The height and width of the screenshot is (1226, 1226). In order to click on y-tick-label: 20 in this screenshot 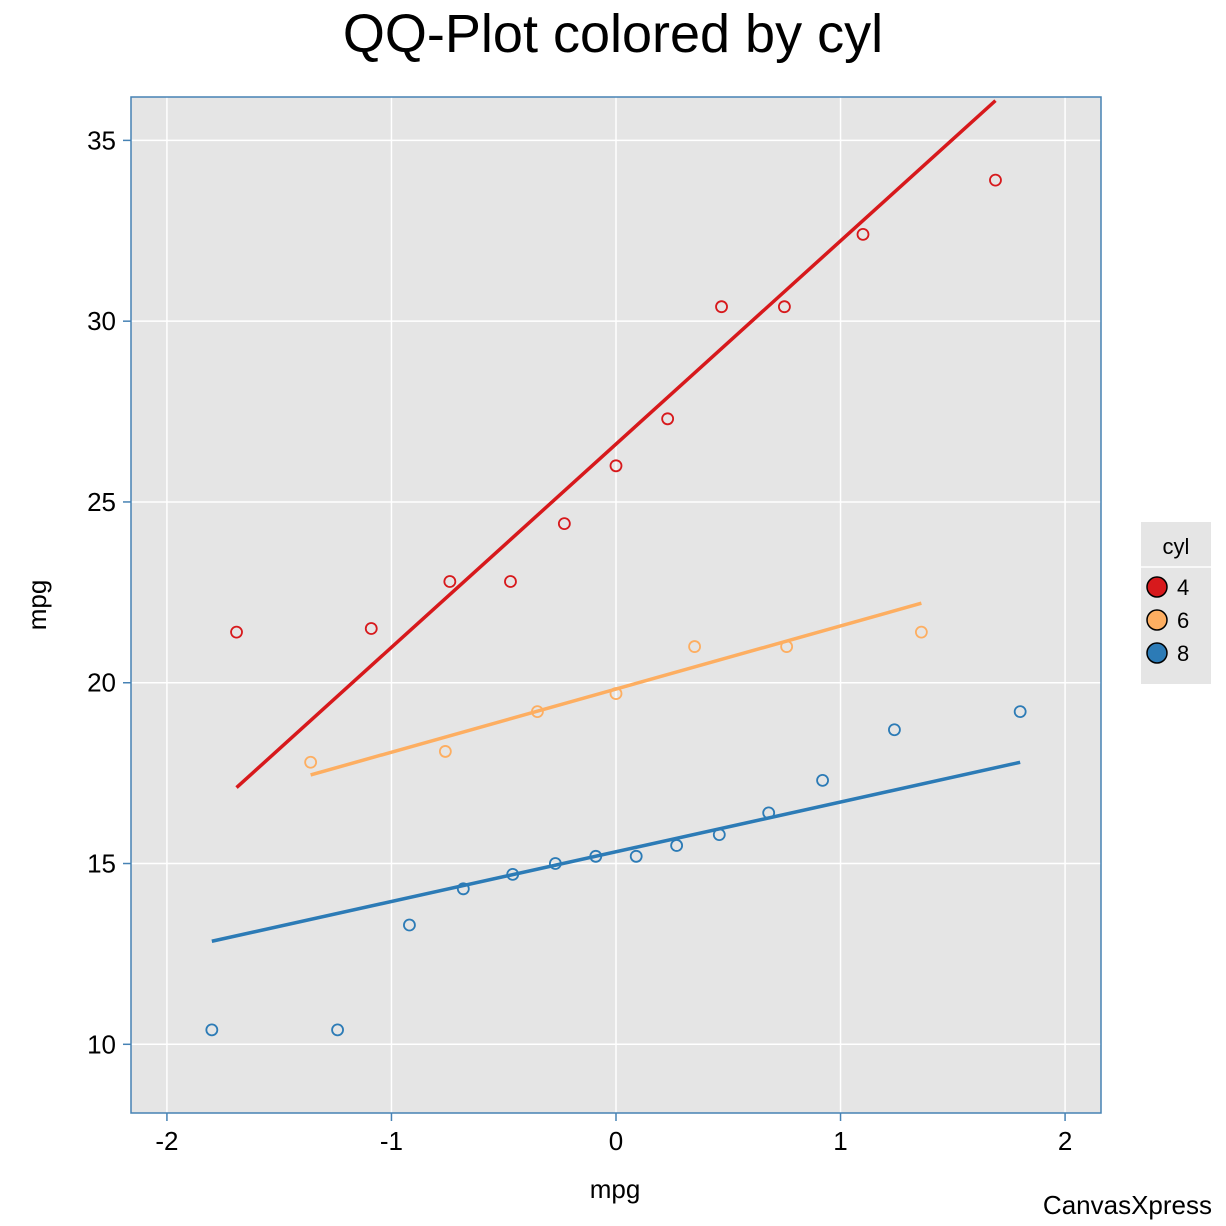, I will do `click(101, 683)`.